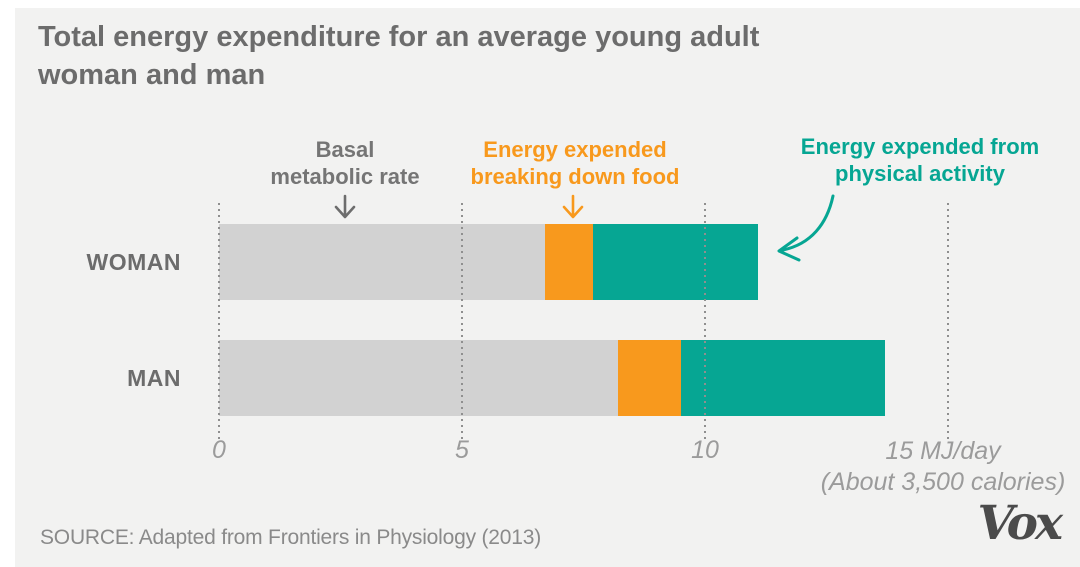 This screenshot has width=1080, height=567. Describe the element at coordinates (345, 149) in the screenshot. I see `legend-bmr-line1: Basal` at that location.